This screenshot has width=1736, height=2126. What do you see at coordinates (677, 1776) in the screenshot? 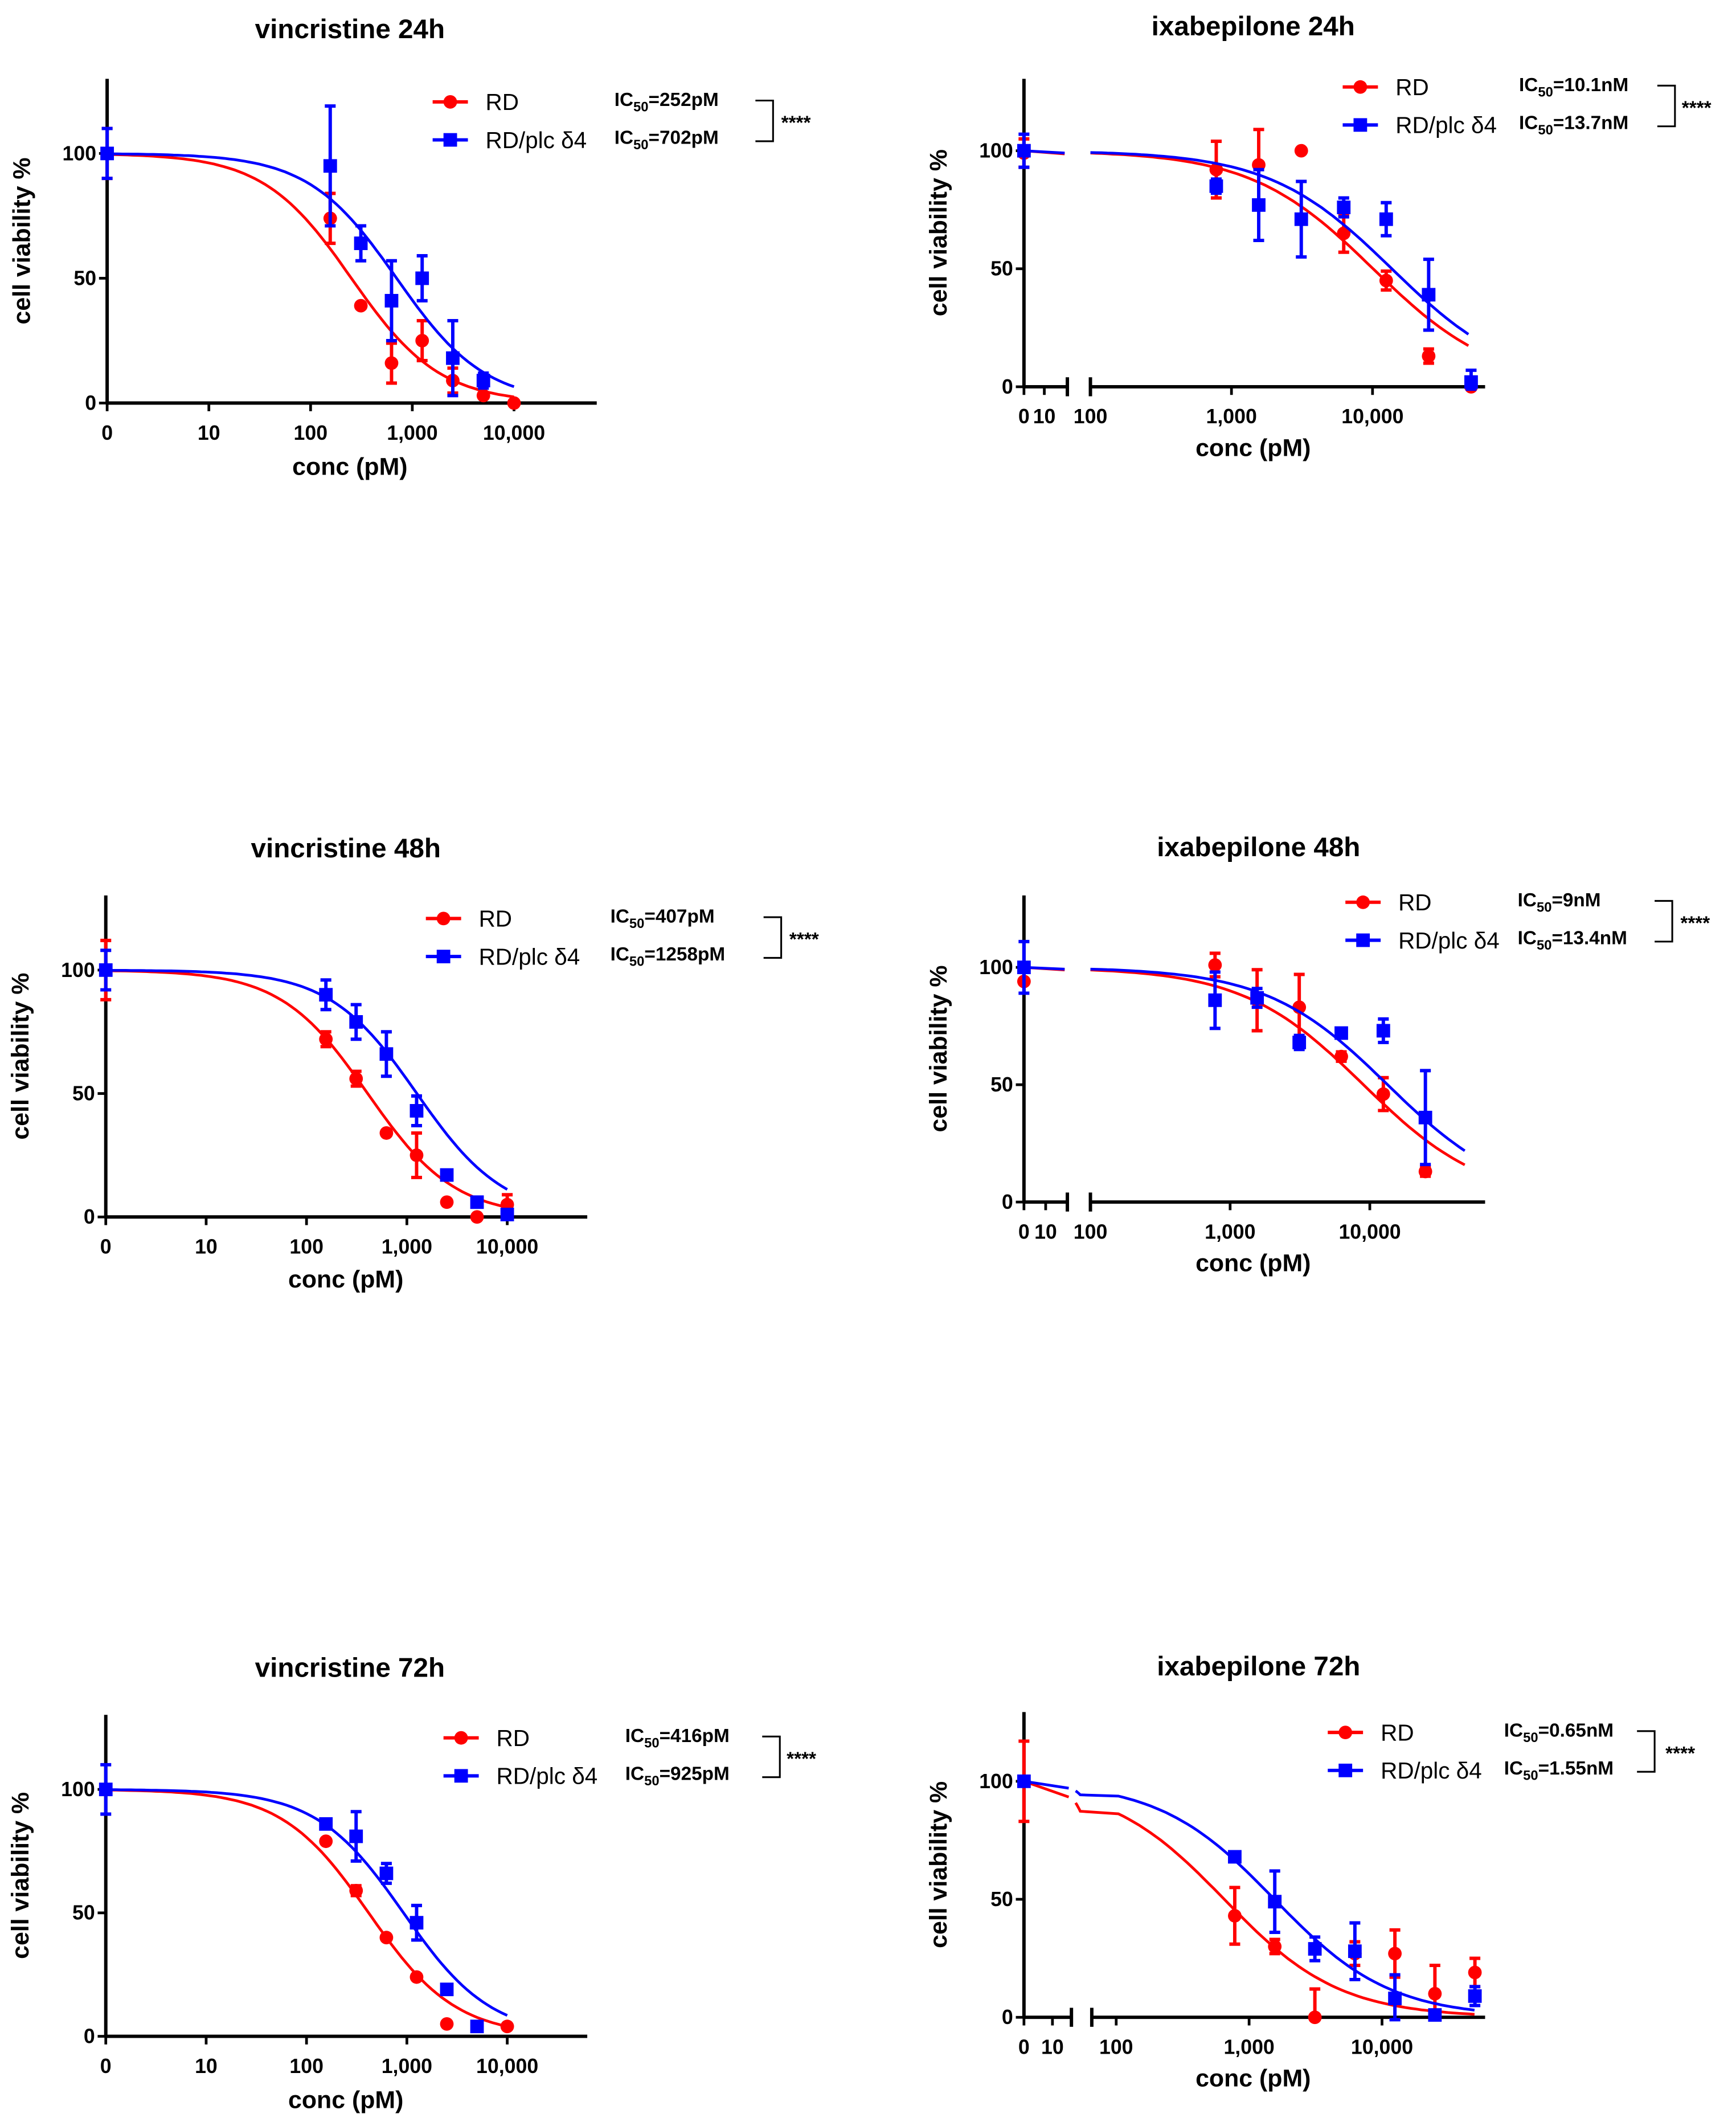
I see `ic50-label: IC50=925pM` at bounding box center [677, 1776].